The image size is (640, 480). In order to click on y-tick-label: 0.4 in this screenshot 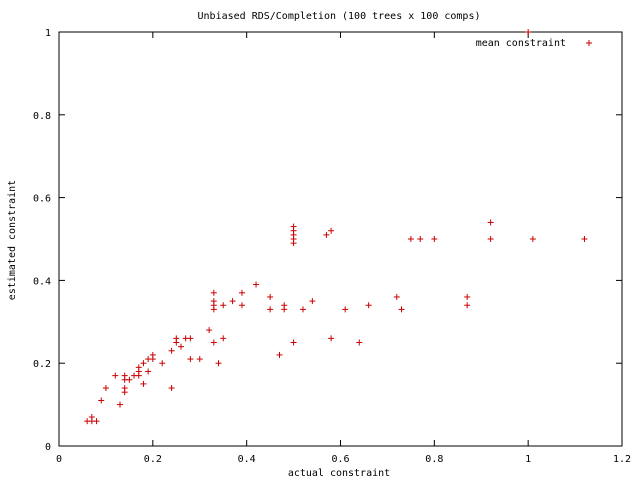, I will do `click(42, 281)`.